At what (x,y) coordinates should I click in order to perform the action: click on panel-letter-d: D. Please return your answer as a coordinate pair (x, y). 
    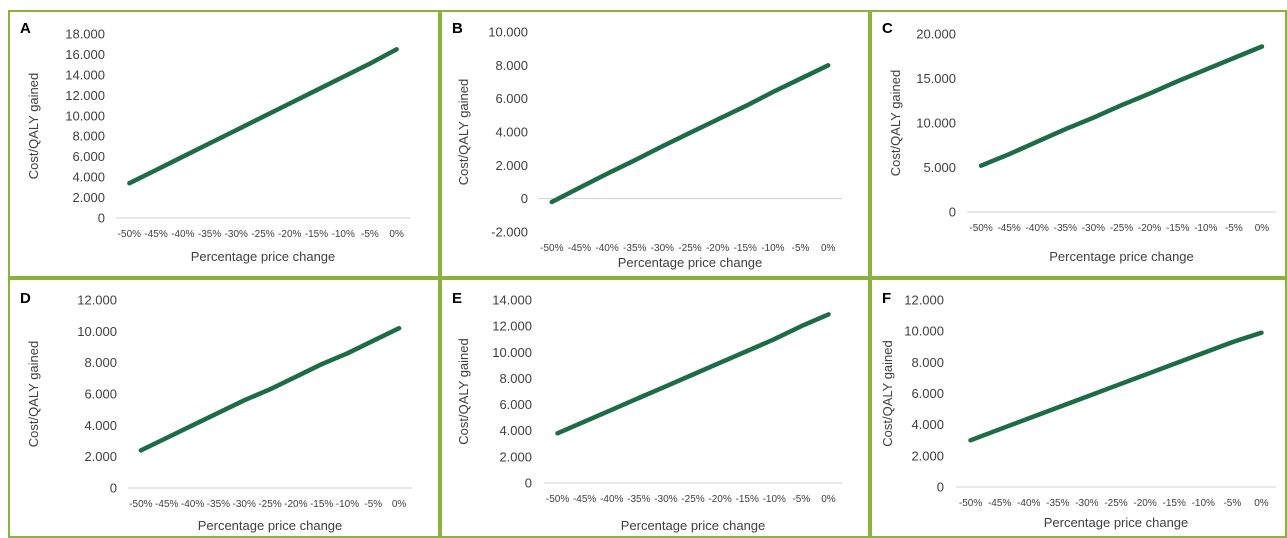
    Looking at the image, I should click on (25, 298).